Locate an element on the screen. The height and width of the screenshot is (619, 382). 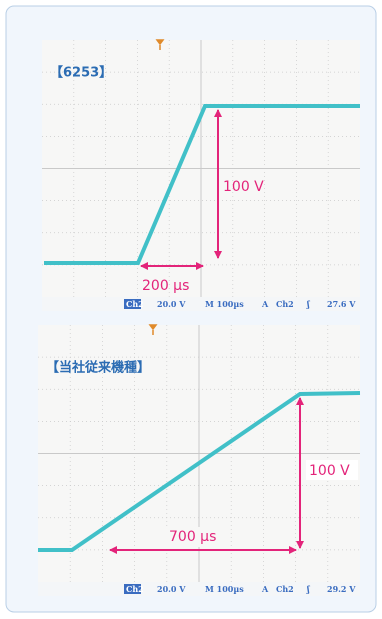
panel-label: 【6253】 is located at coordinates (81, 73).